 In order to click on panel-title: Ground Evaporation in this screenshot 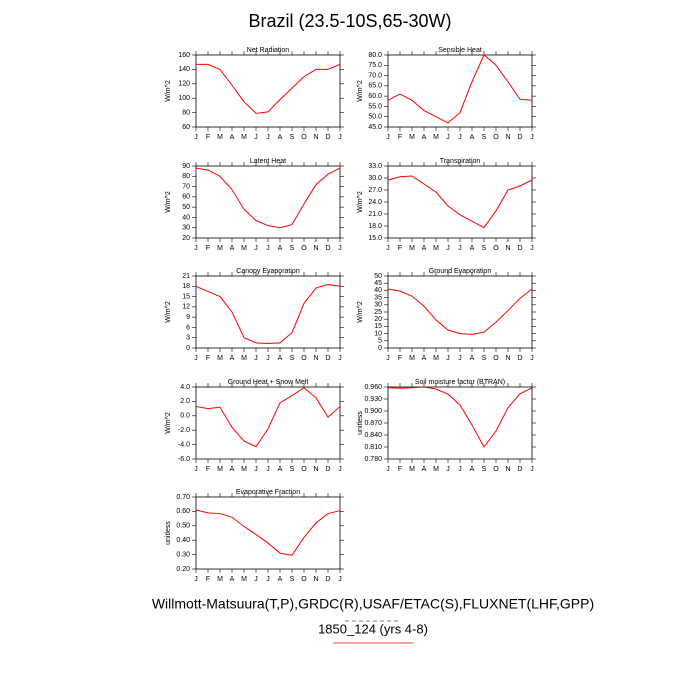, I will do `click(460, 271)`.